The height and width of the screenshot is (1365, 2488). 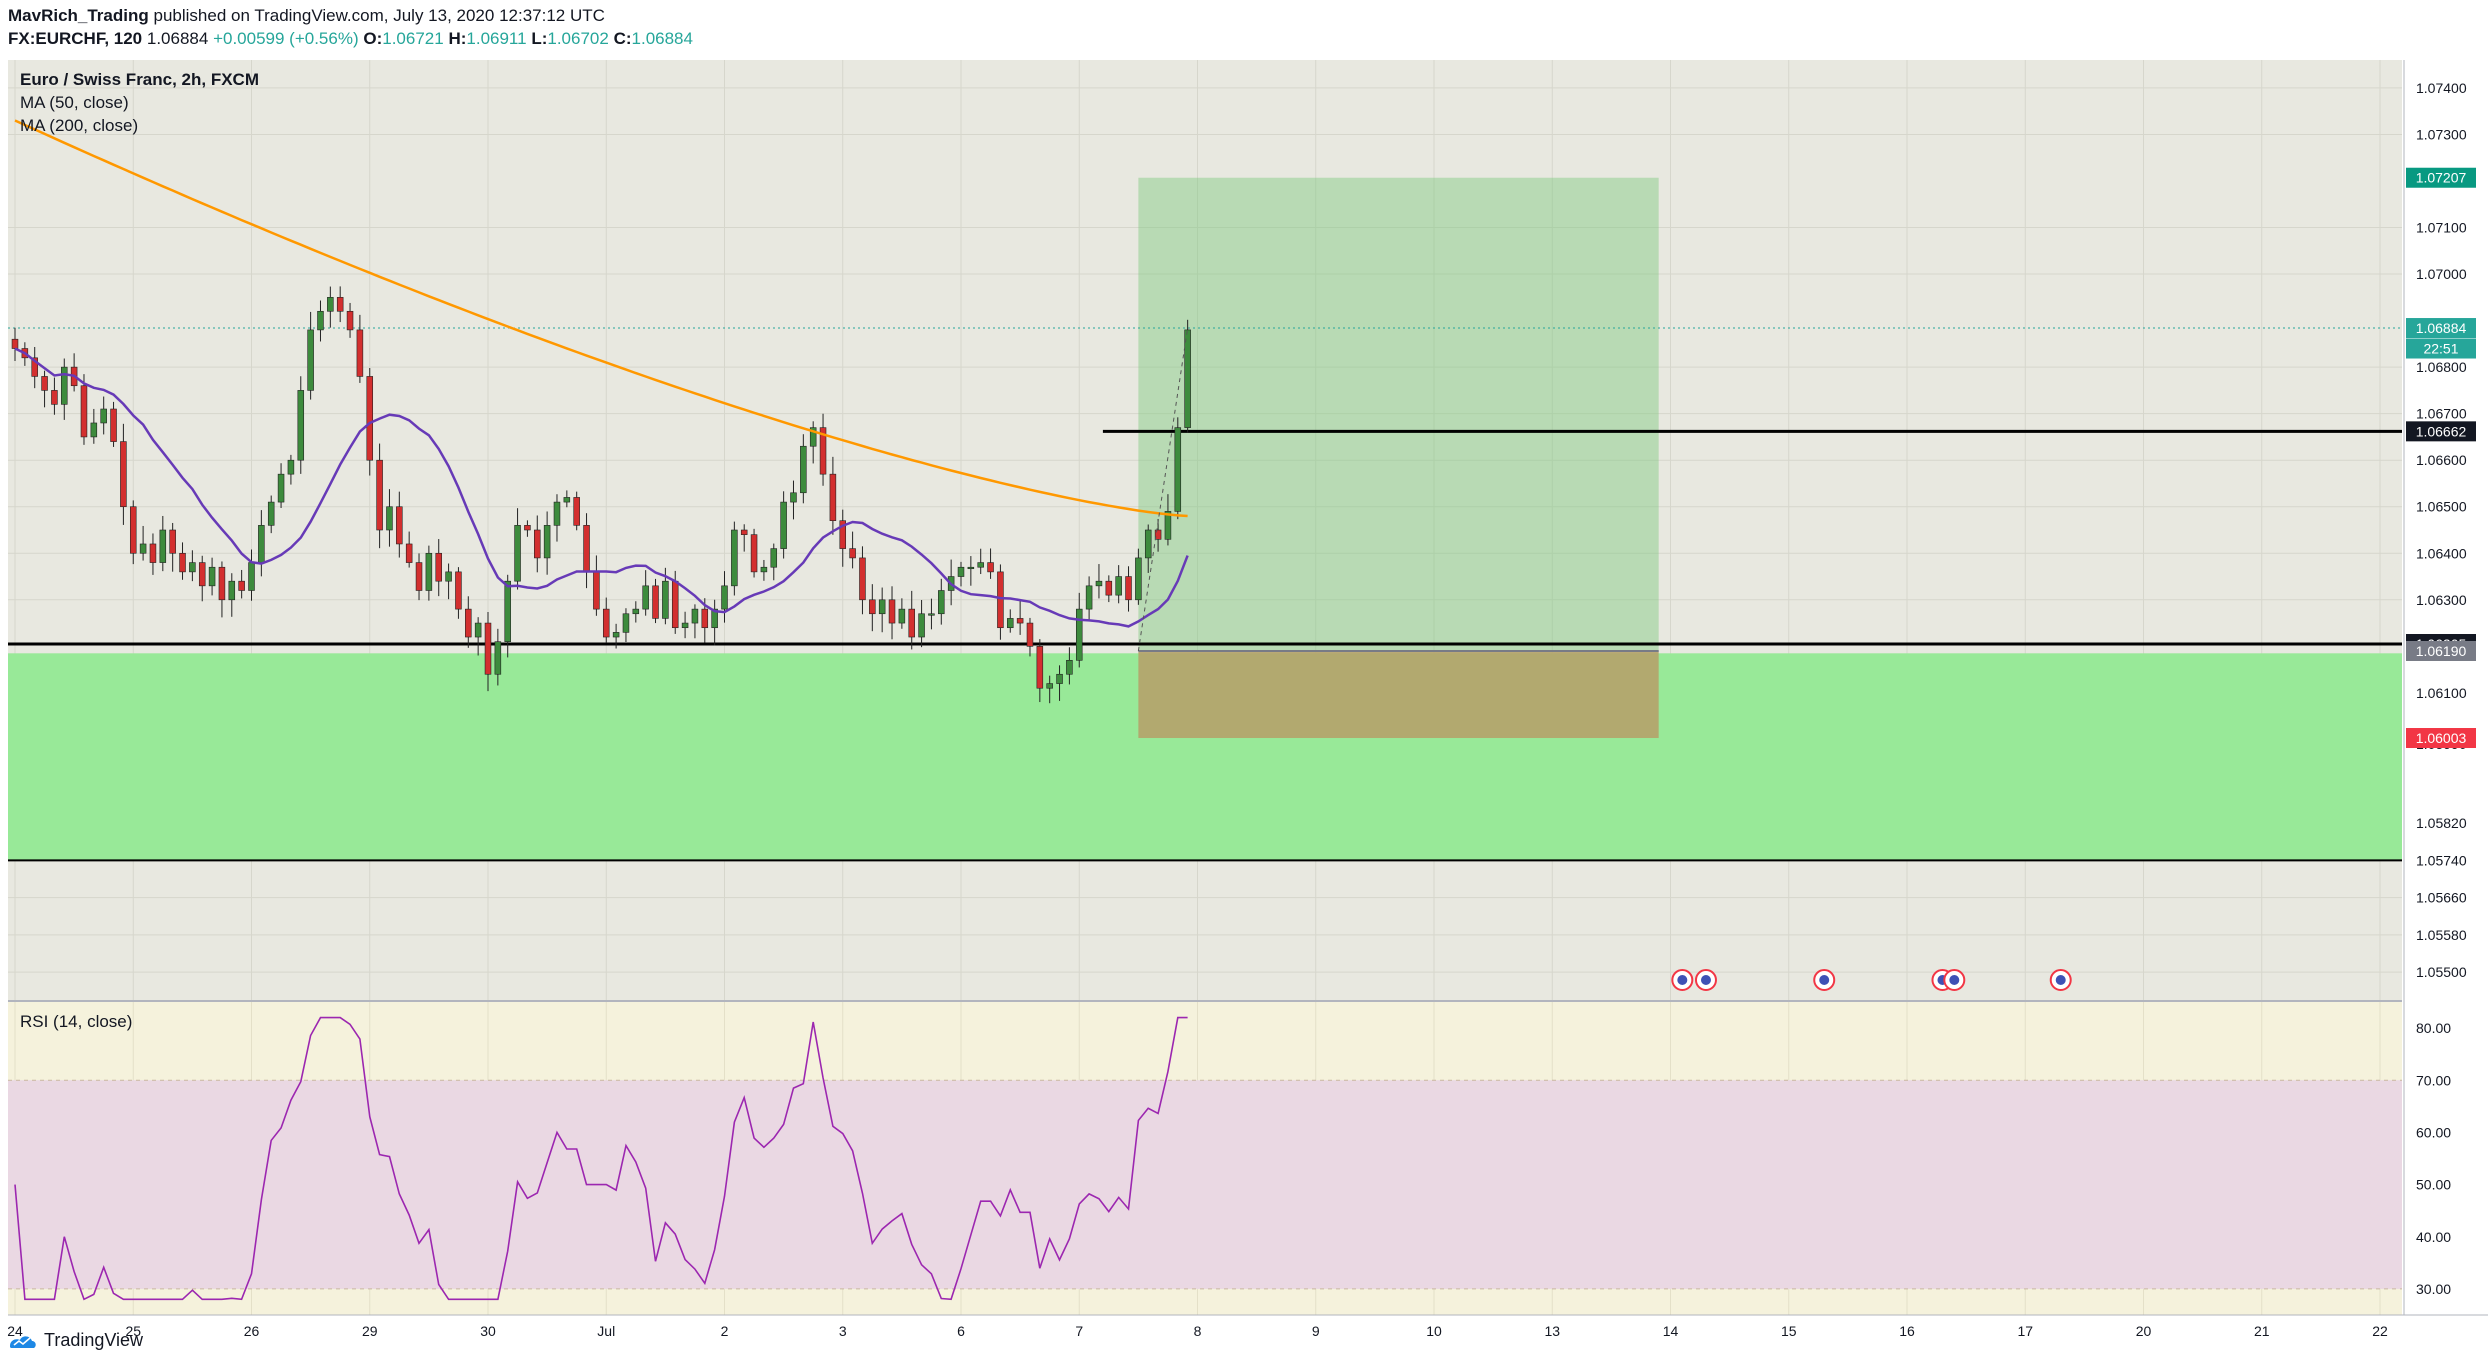 I want to click on price-change: +0.00599 (+0.56%), so click(x=286, y=38).